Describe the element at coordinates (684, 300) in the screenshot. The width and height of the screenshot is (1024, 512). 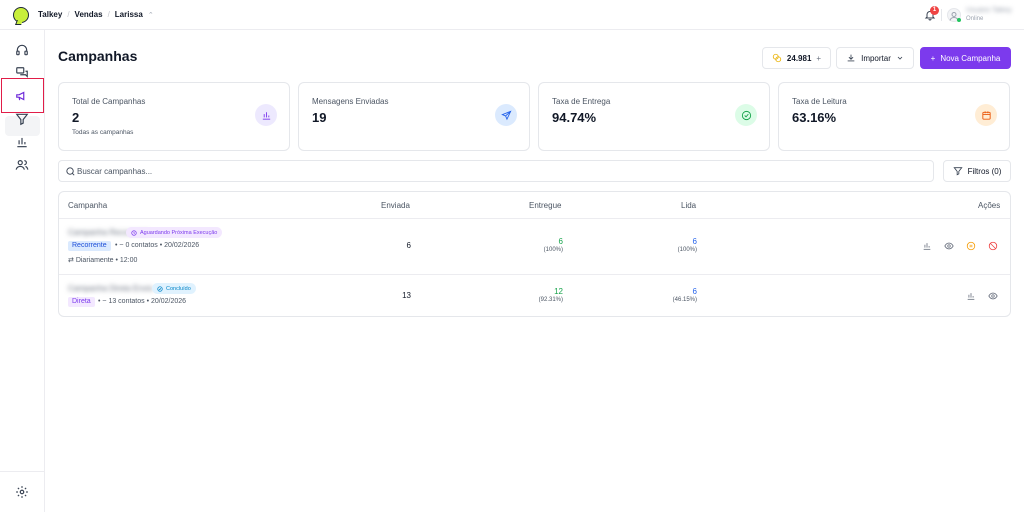
I see `read-percent: (46.15%)` at that location.